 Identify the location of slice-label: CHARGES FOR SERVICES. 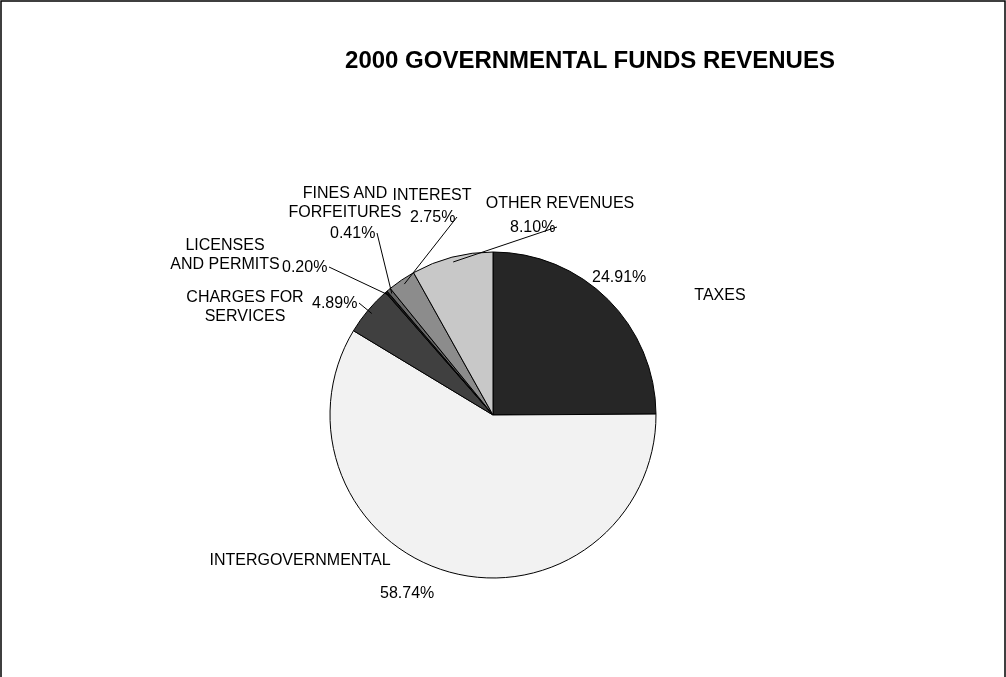
(245, 306).